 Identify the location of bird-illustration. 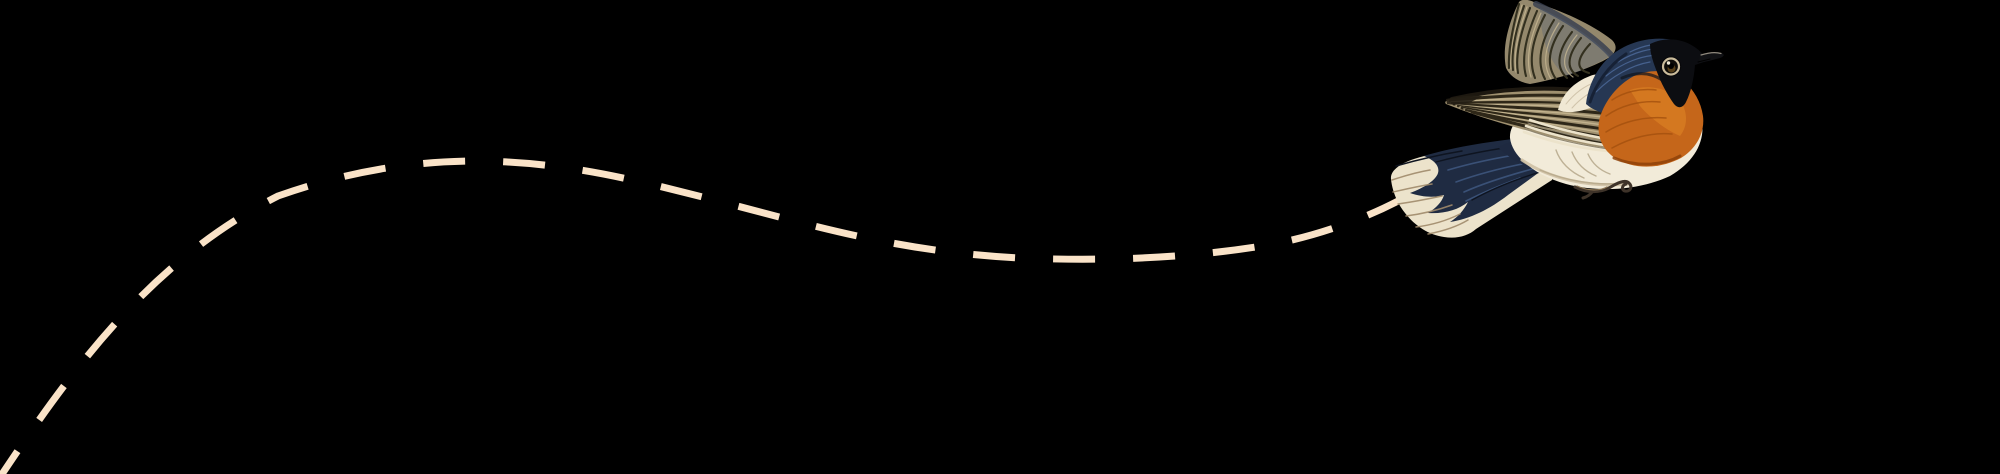
(1557, 119).